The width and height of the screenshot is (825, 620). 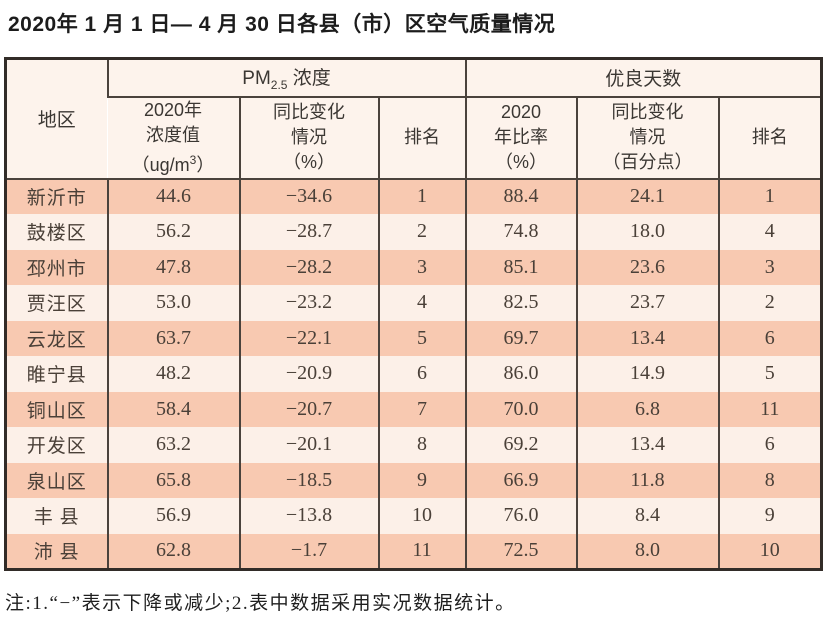 What do you see at coordinates (769, 551) in the screenshot?
I see `ratio-rank-cell: 10` at bounding box center [769, 551].